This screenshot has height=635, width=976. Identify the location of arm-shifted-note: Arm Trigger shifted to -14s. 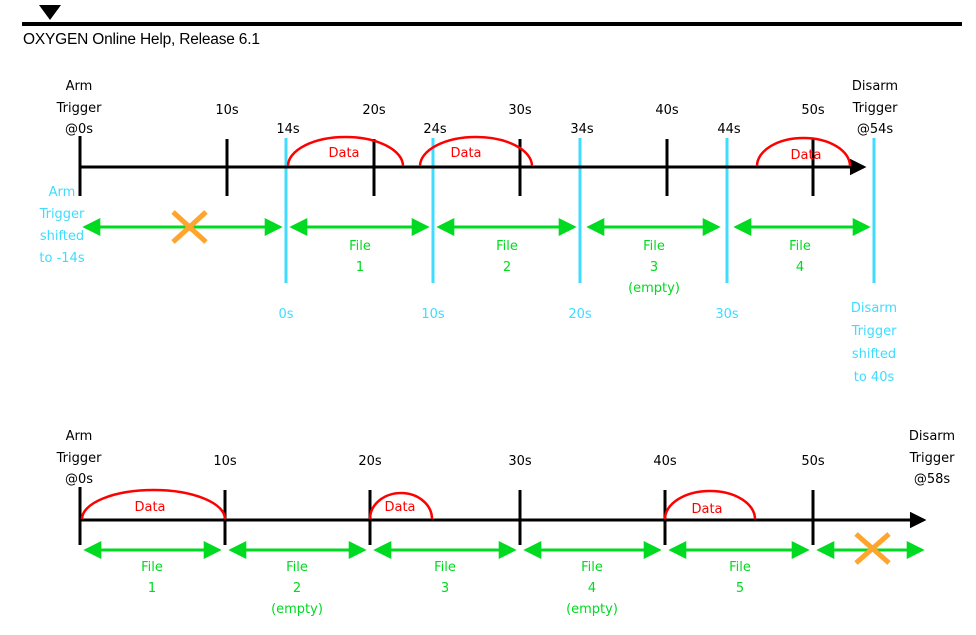
(62, 225).